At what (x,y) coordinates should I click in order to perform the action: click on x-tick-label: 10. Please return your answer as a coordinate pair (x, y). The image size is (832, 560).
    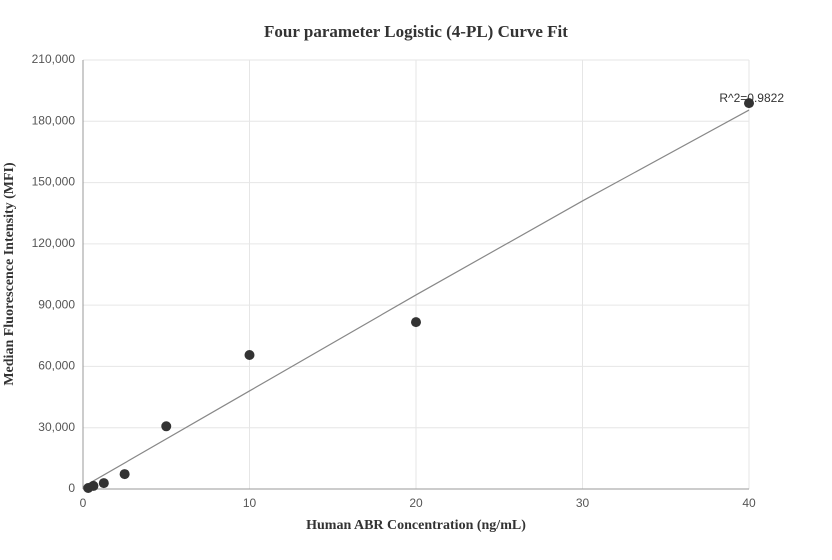
    Looking at the image, I should click on (250, 503).